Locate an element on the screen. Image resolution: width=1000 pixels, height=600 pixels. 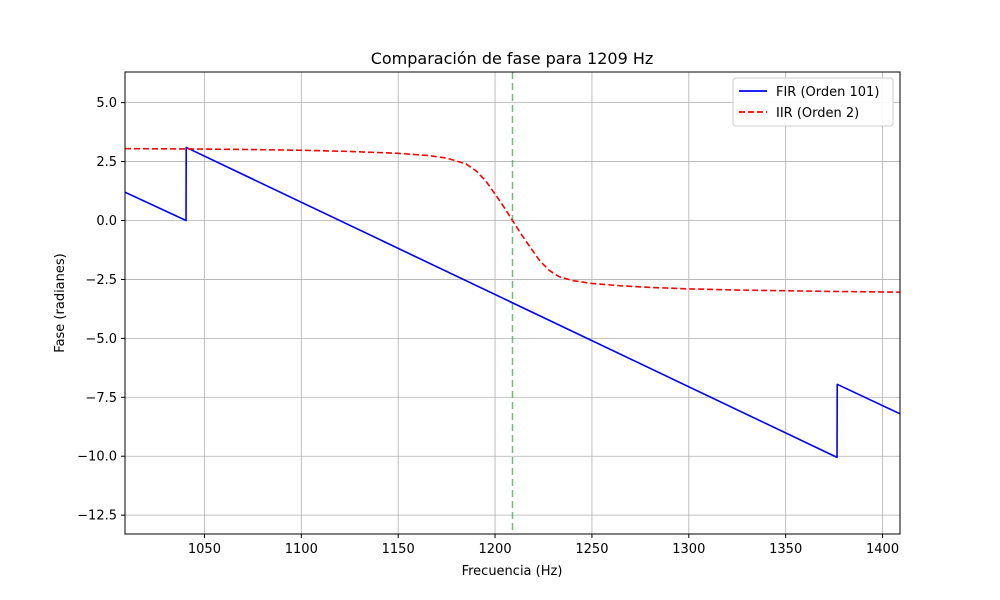
y-tick-label: −7.5 is located at coordinates (101, 398).